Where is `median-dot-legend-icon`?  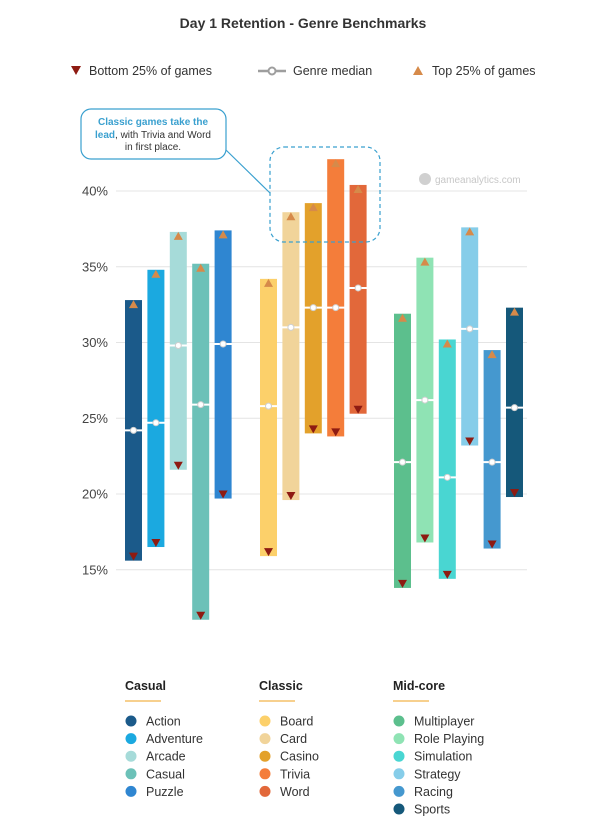
median-dot-legend-icon is located at coordinates (272, 71).